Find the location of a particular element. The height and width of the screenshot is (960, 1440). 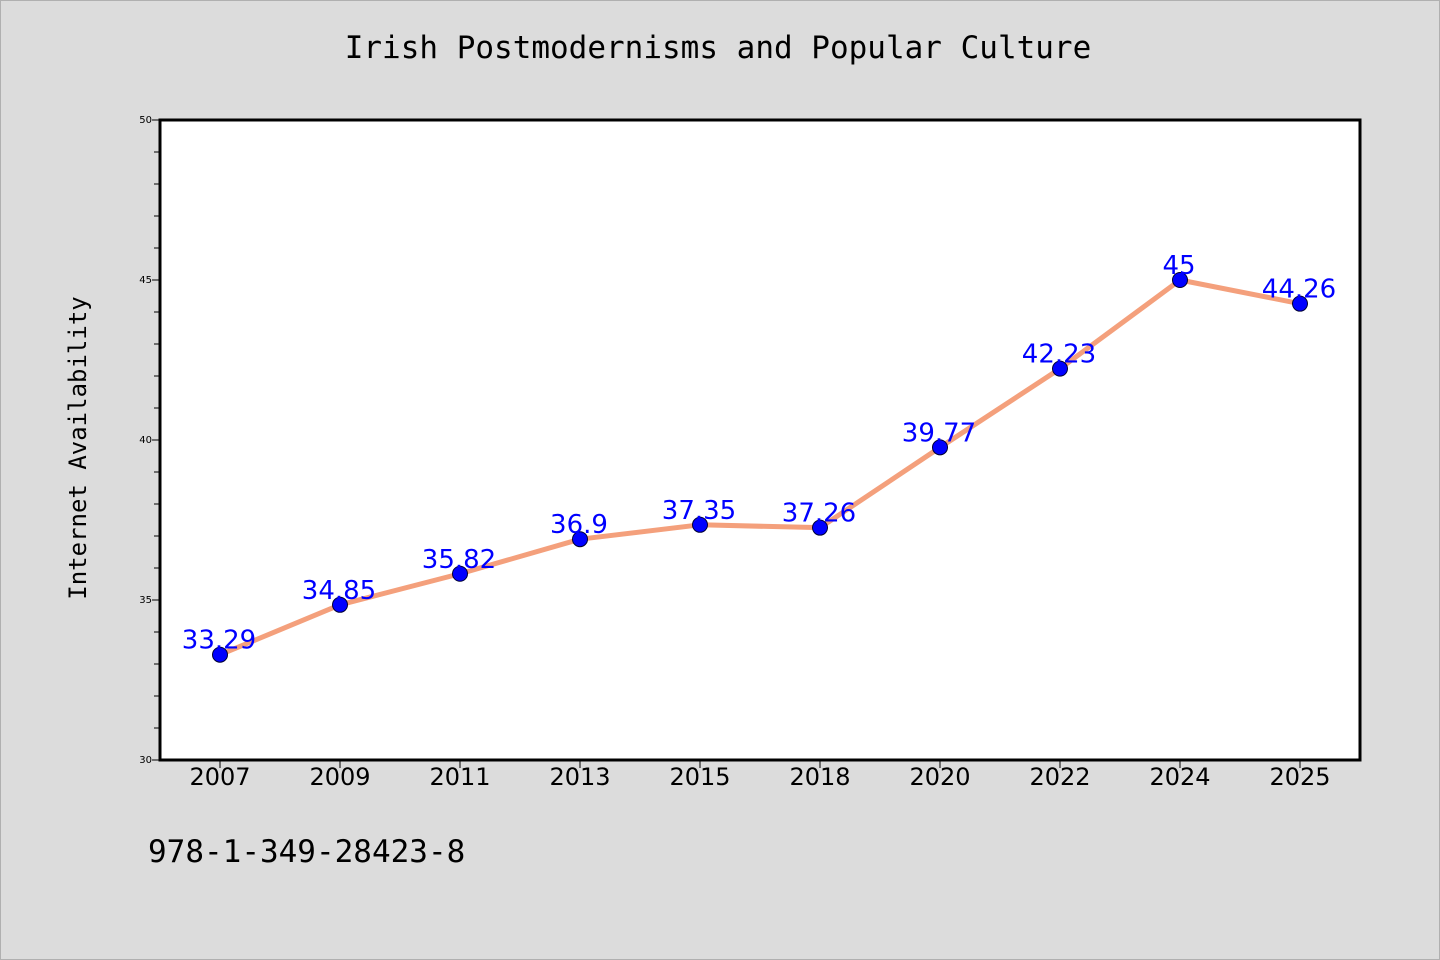

data-label: 33.29 is located at coordinates (219, 641).